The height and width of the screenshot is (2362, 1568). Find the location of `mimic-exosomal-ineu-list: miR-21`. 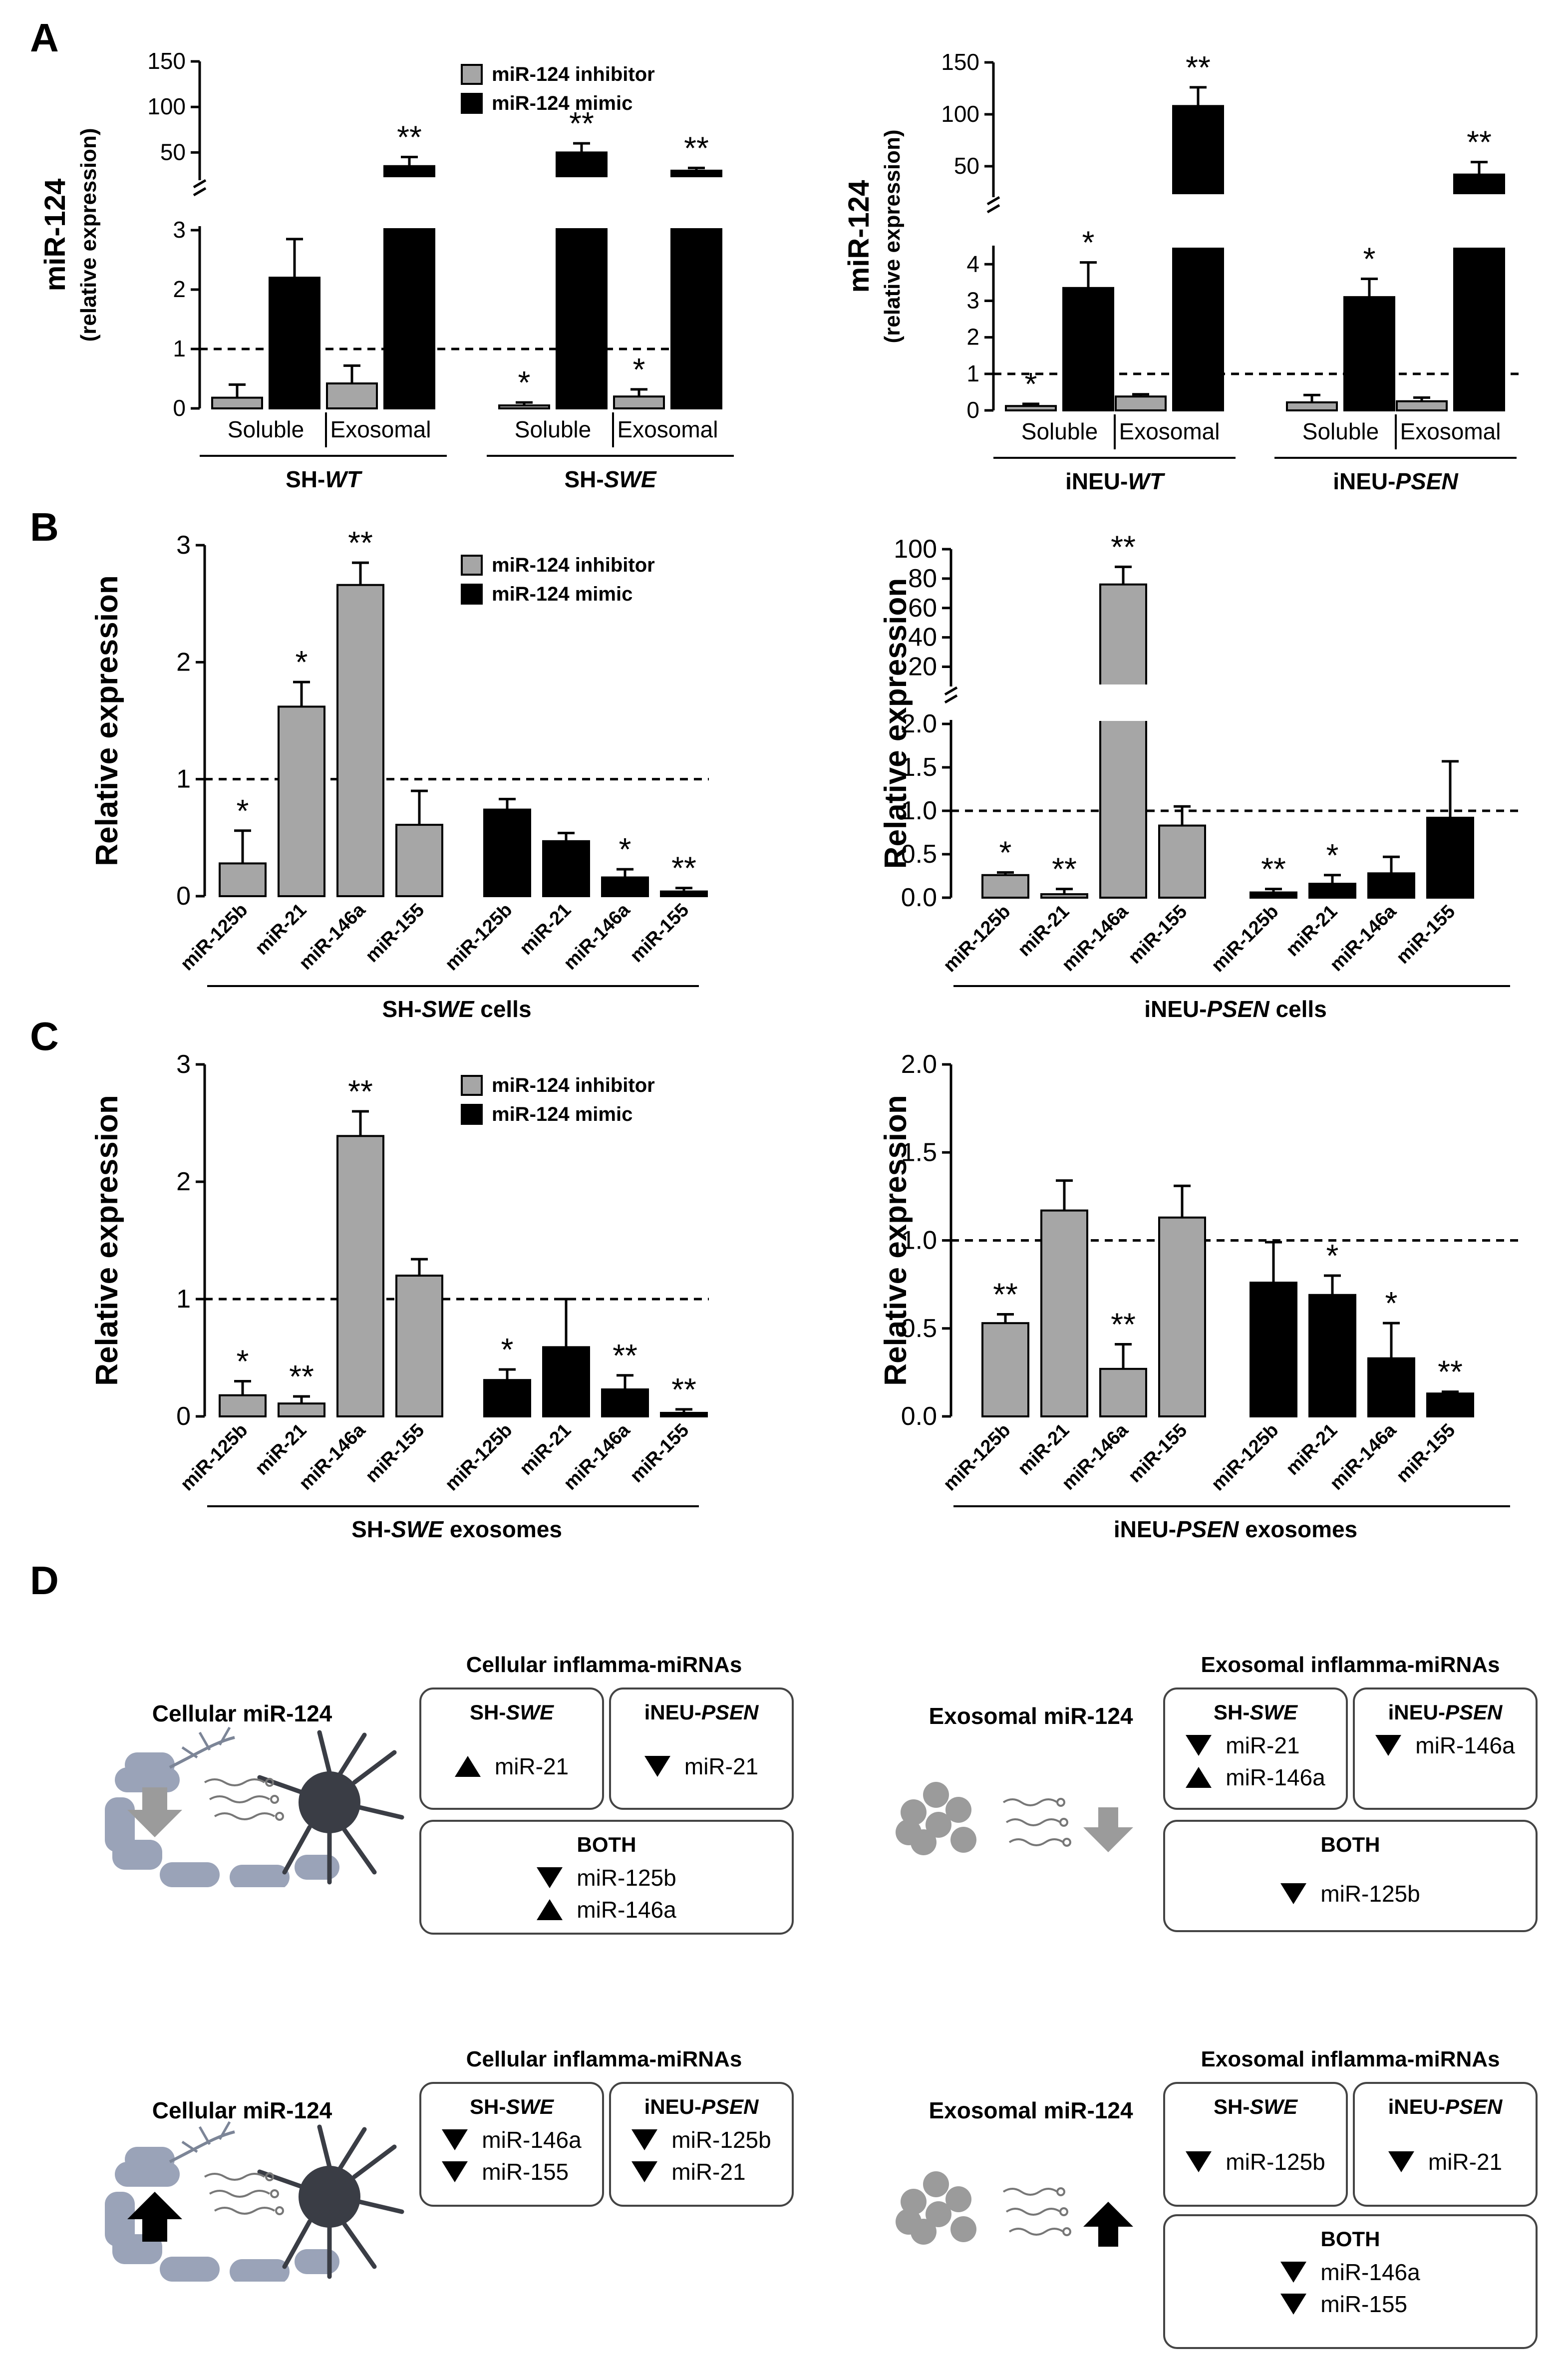

mimic-exosomal-ineu-list: miR-21 is located at coordinates (1445, 2162).